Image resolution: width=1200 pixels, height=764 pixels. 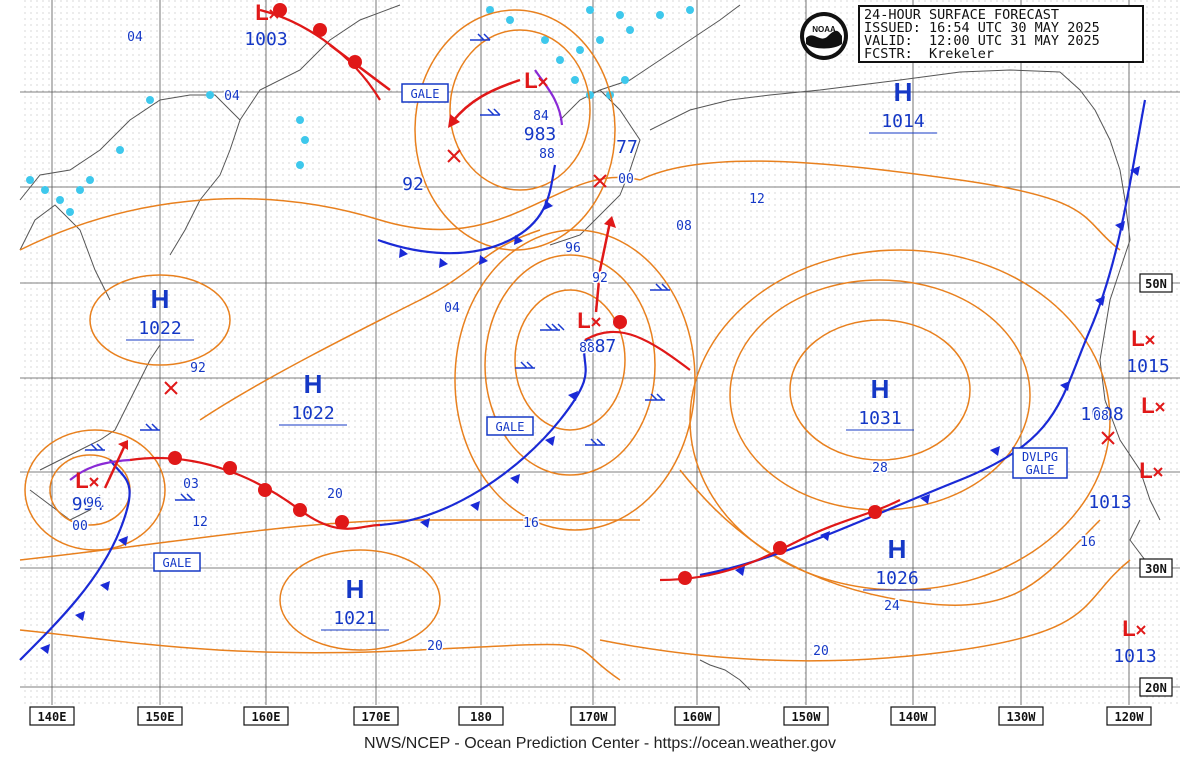 What do you see at coordinates (892, 606) in the screenshot?
I see `isobar-label: 24` at bounding box center [892, 606].